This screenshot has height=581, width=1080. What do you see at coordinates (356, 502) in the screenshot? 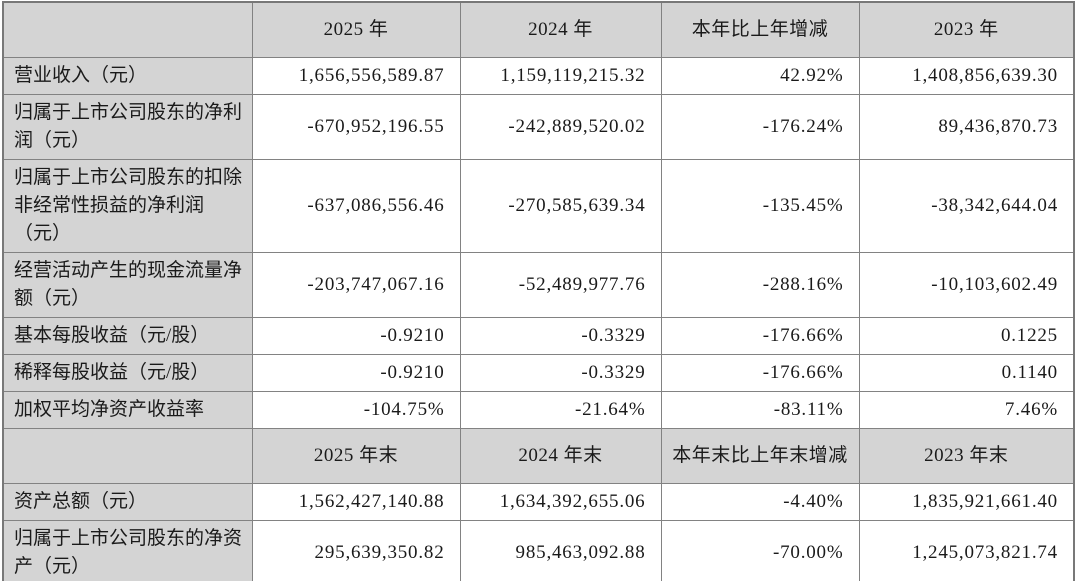
I see `cell-value: 1,562,427,140.88` at bounding box center [356, 502].